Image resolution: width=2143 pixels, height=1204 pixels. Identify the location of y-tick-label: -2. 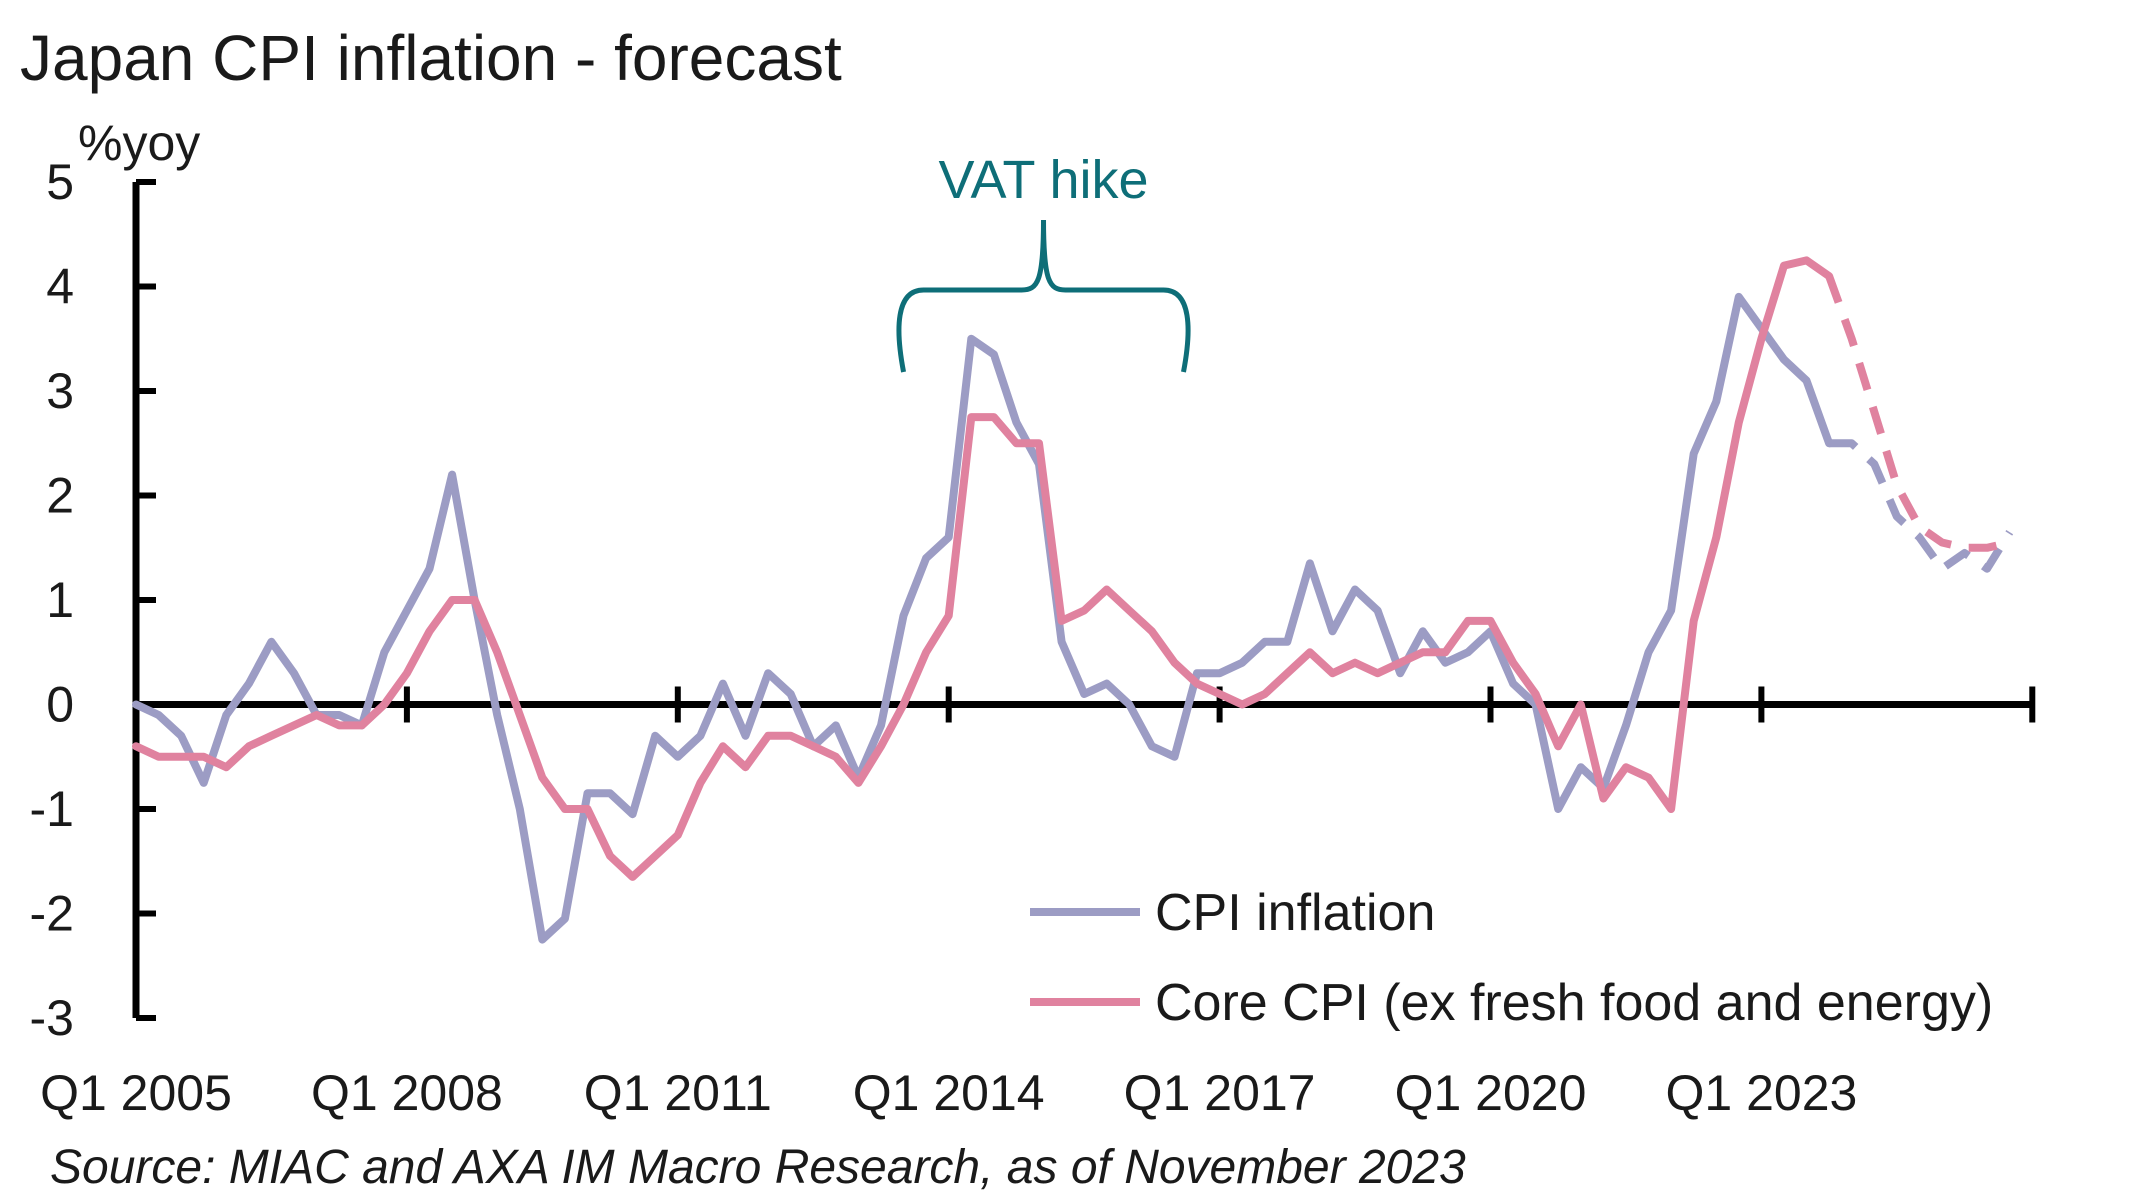
(52, 914).